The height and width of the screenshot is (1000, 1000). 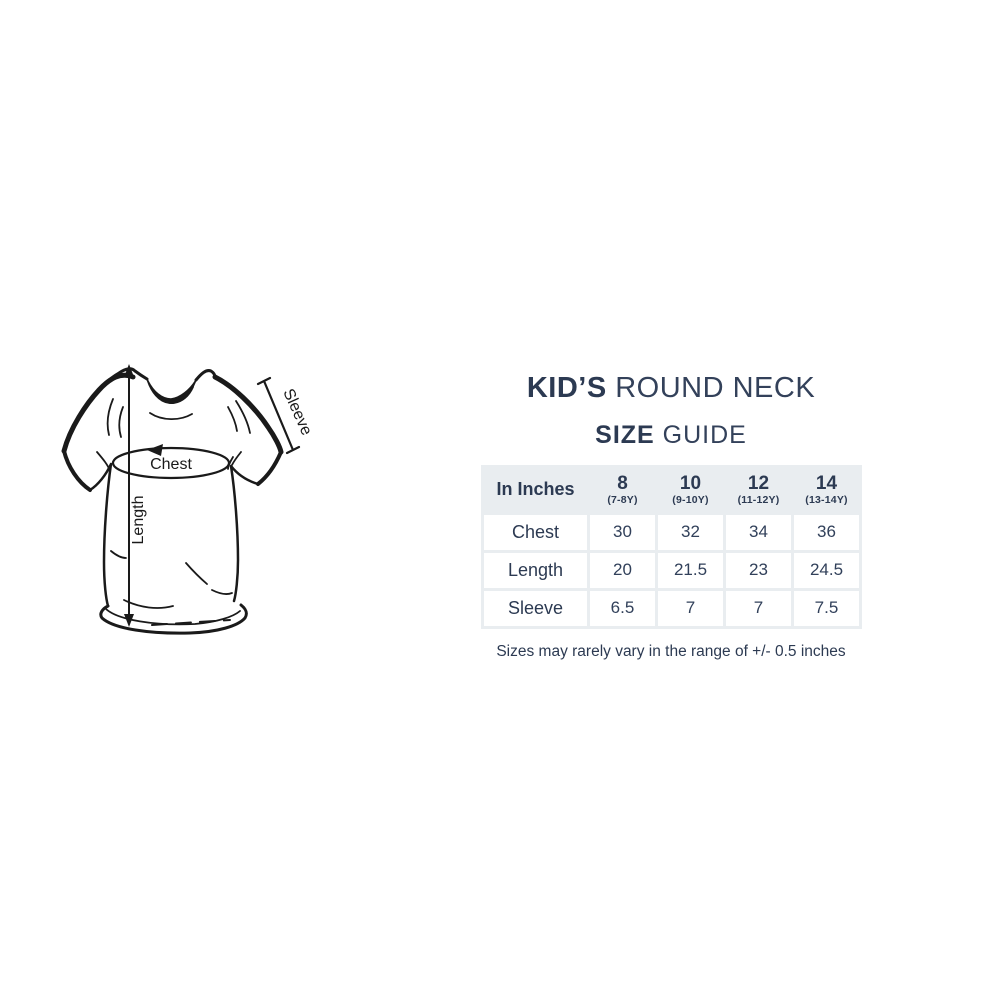 I want to click on size-age-range: (9-10Y), so click(x=690, y=499).